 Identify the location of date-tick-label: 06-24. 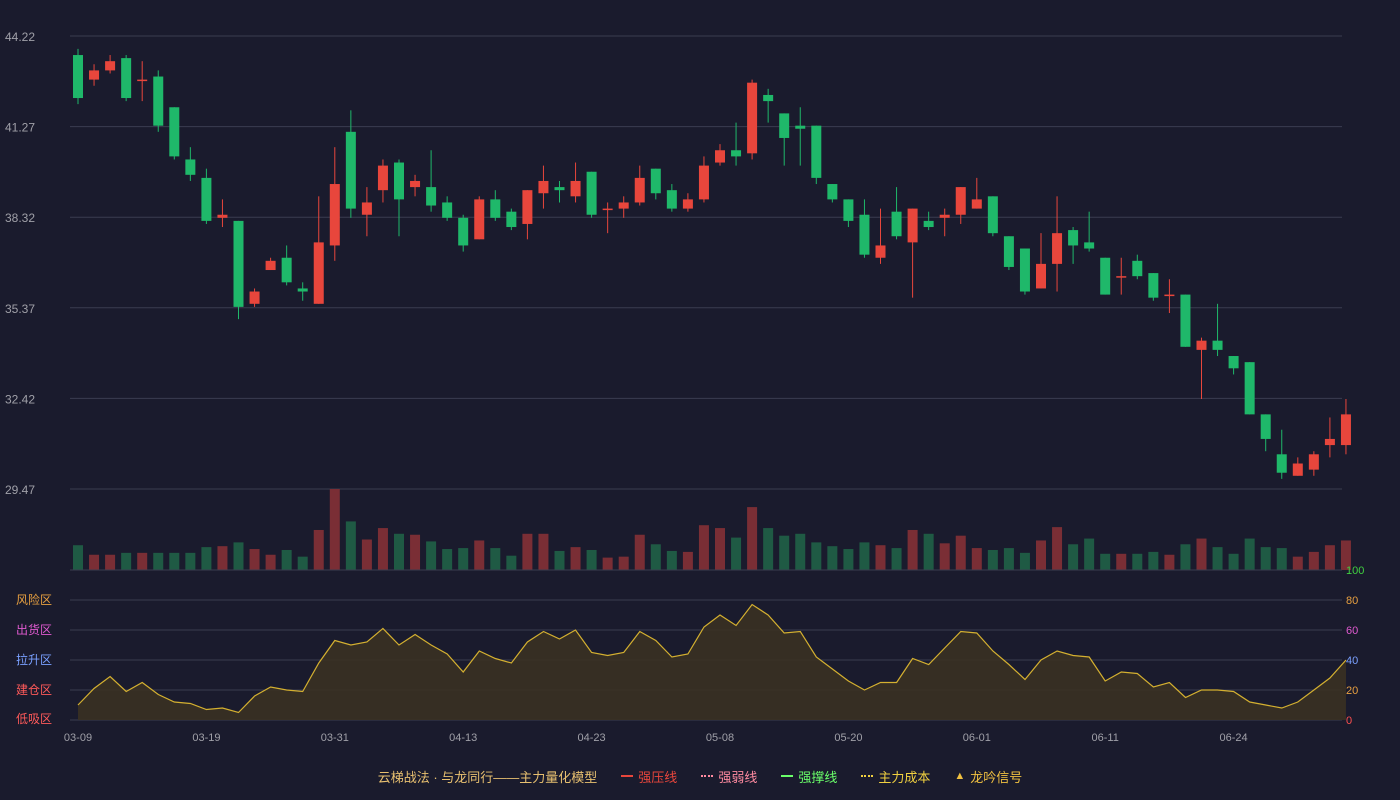
(1234, 738).